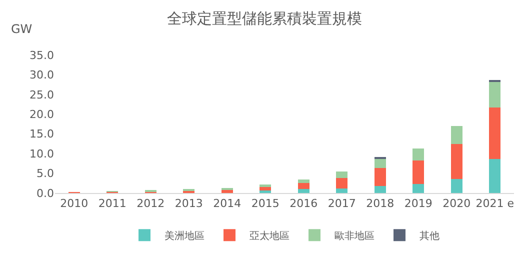  I want to click on legend-label: 亞太地區, so click(270, 236).